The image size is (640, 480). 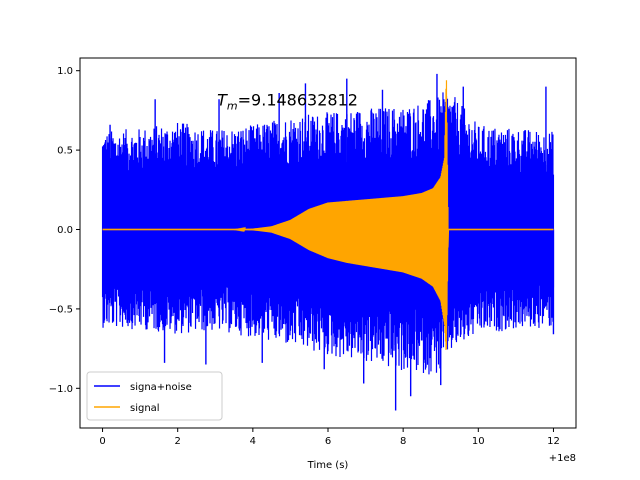 What do you see at coordinates (232, 106) in the screenshot?
I see `annotation-subscript: m` at bounding box center [232, 106].